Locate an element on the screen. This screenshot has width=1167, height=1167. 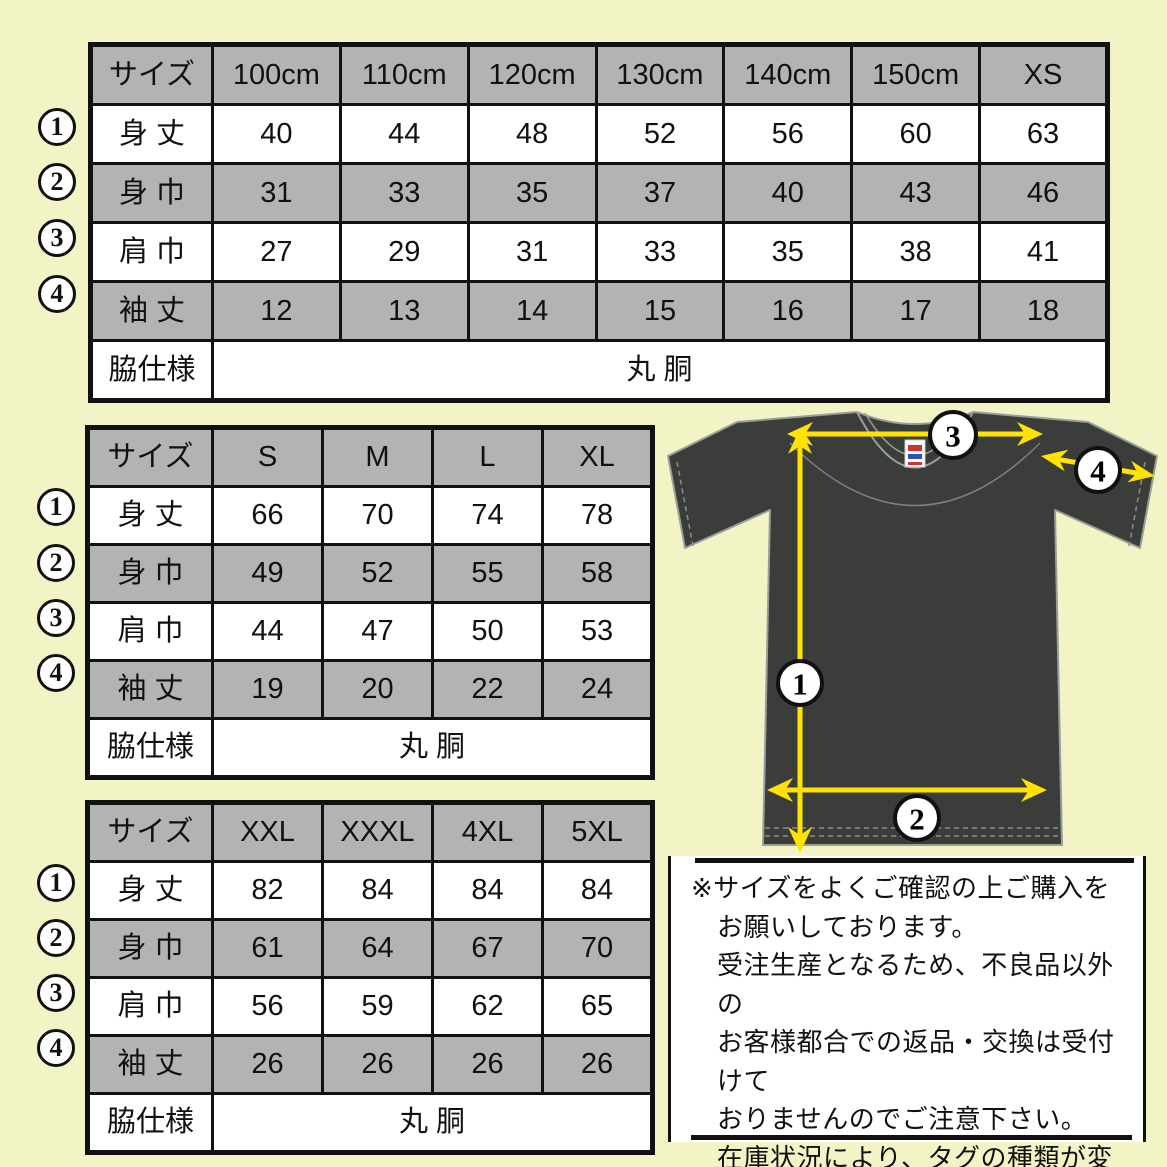
diagram-marker-3: 3 is located at coordinates (953, 435).